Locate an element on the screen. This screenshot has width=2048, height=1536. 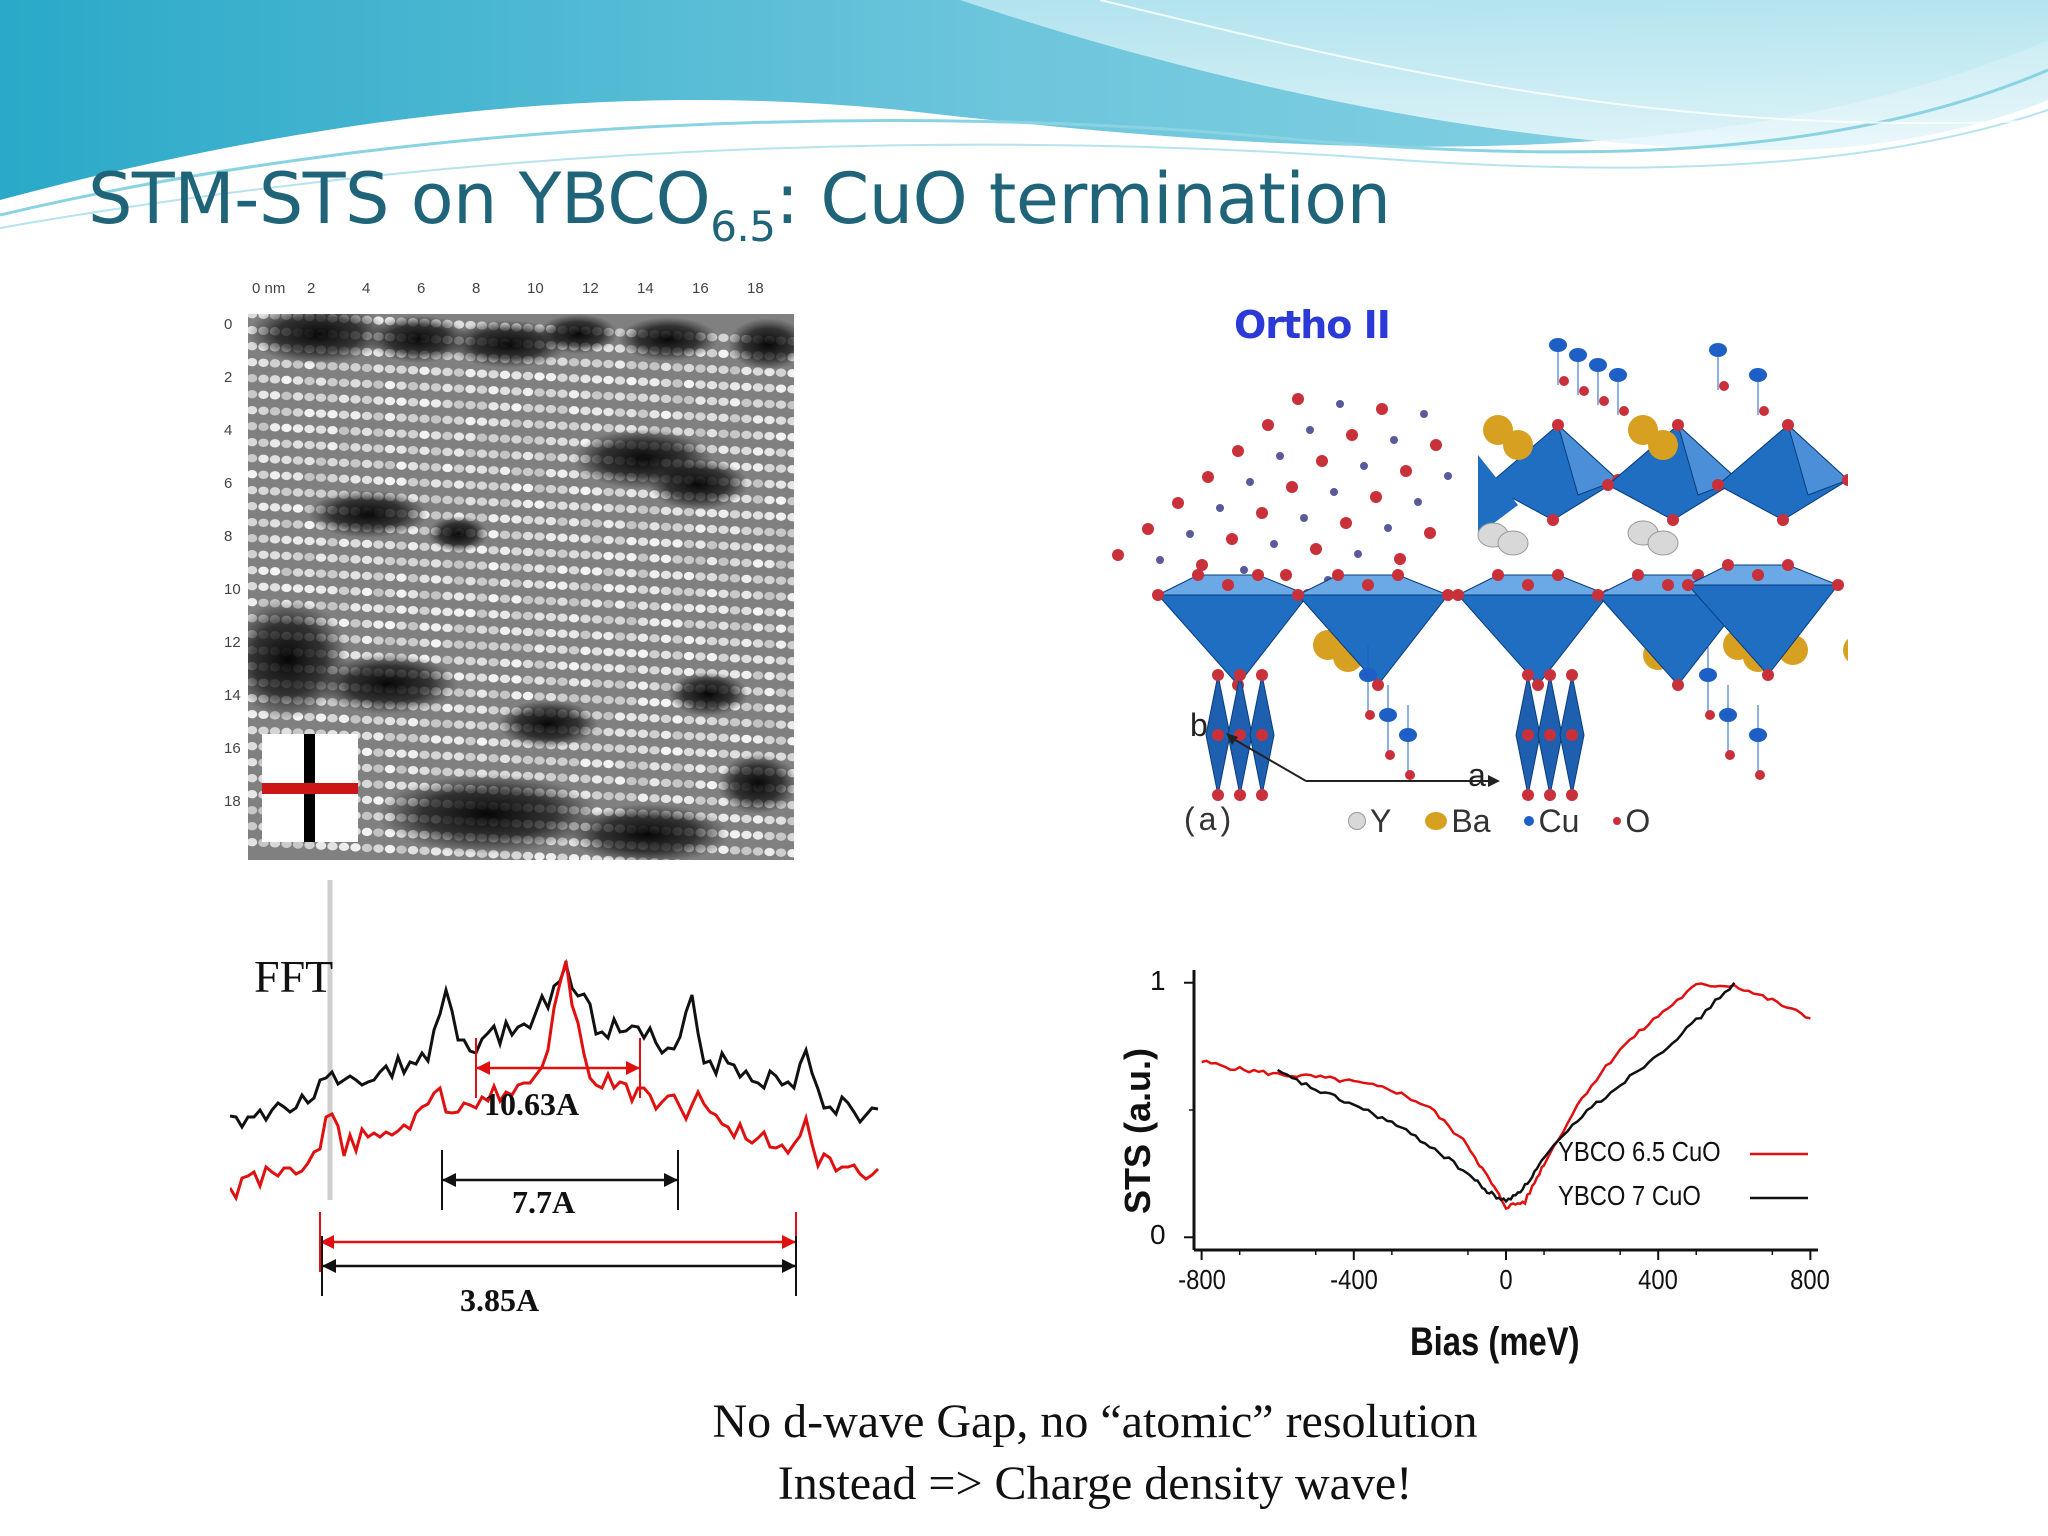
header-wave is located at coordinates (1024, 114).